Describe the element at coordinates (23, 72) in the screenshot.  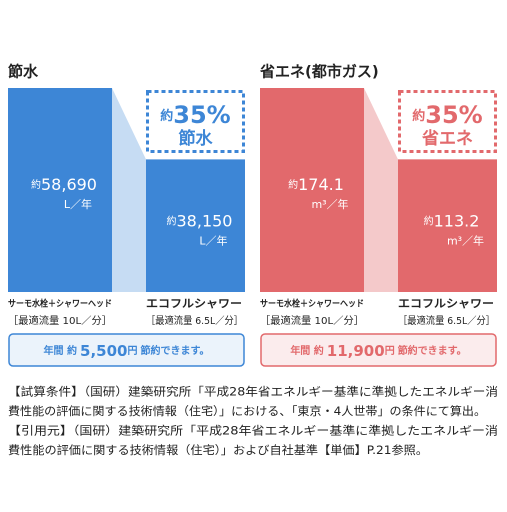
I see `chart-title: 節水` at that location.